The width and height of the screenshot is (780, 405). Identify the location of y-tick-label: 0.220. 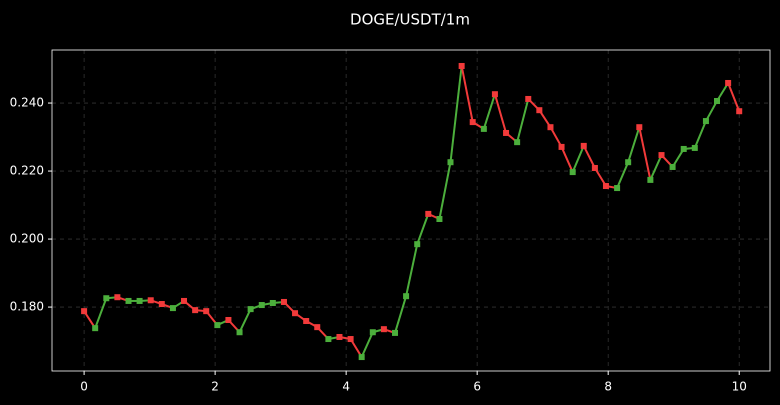
(27, 171).